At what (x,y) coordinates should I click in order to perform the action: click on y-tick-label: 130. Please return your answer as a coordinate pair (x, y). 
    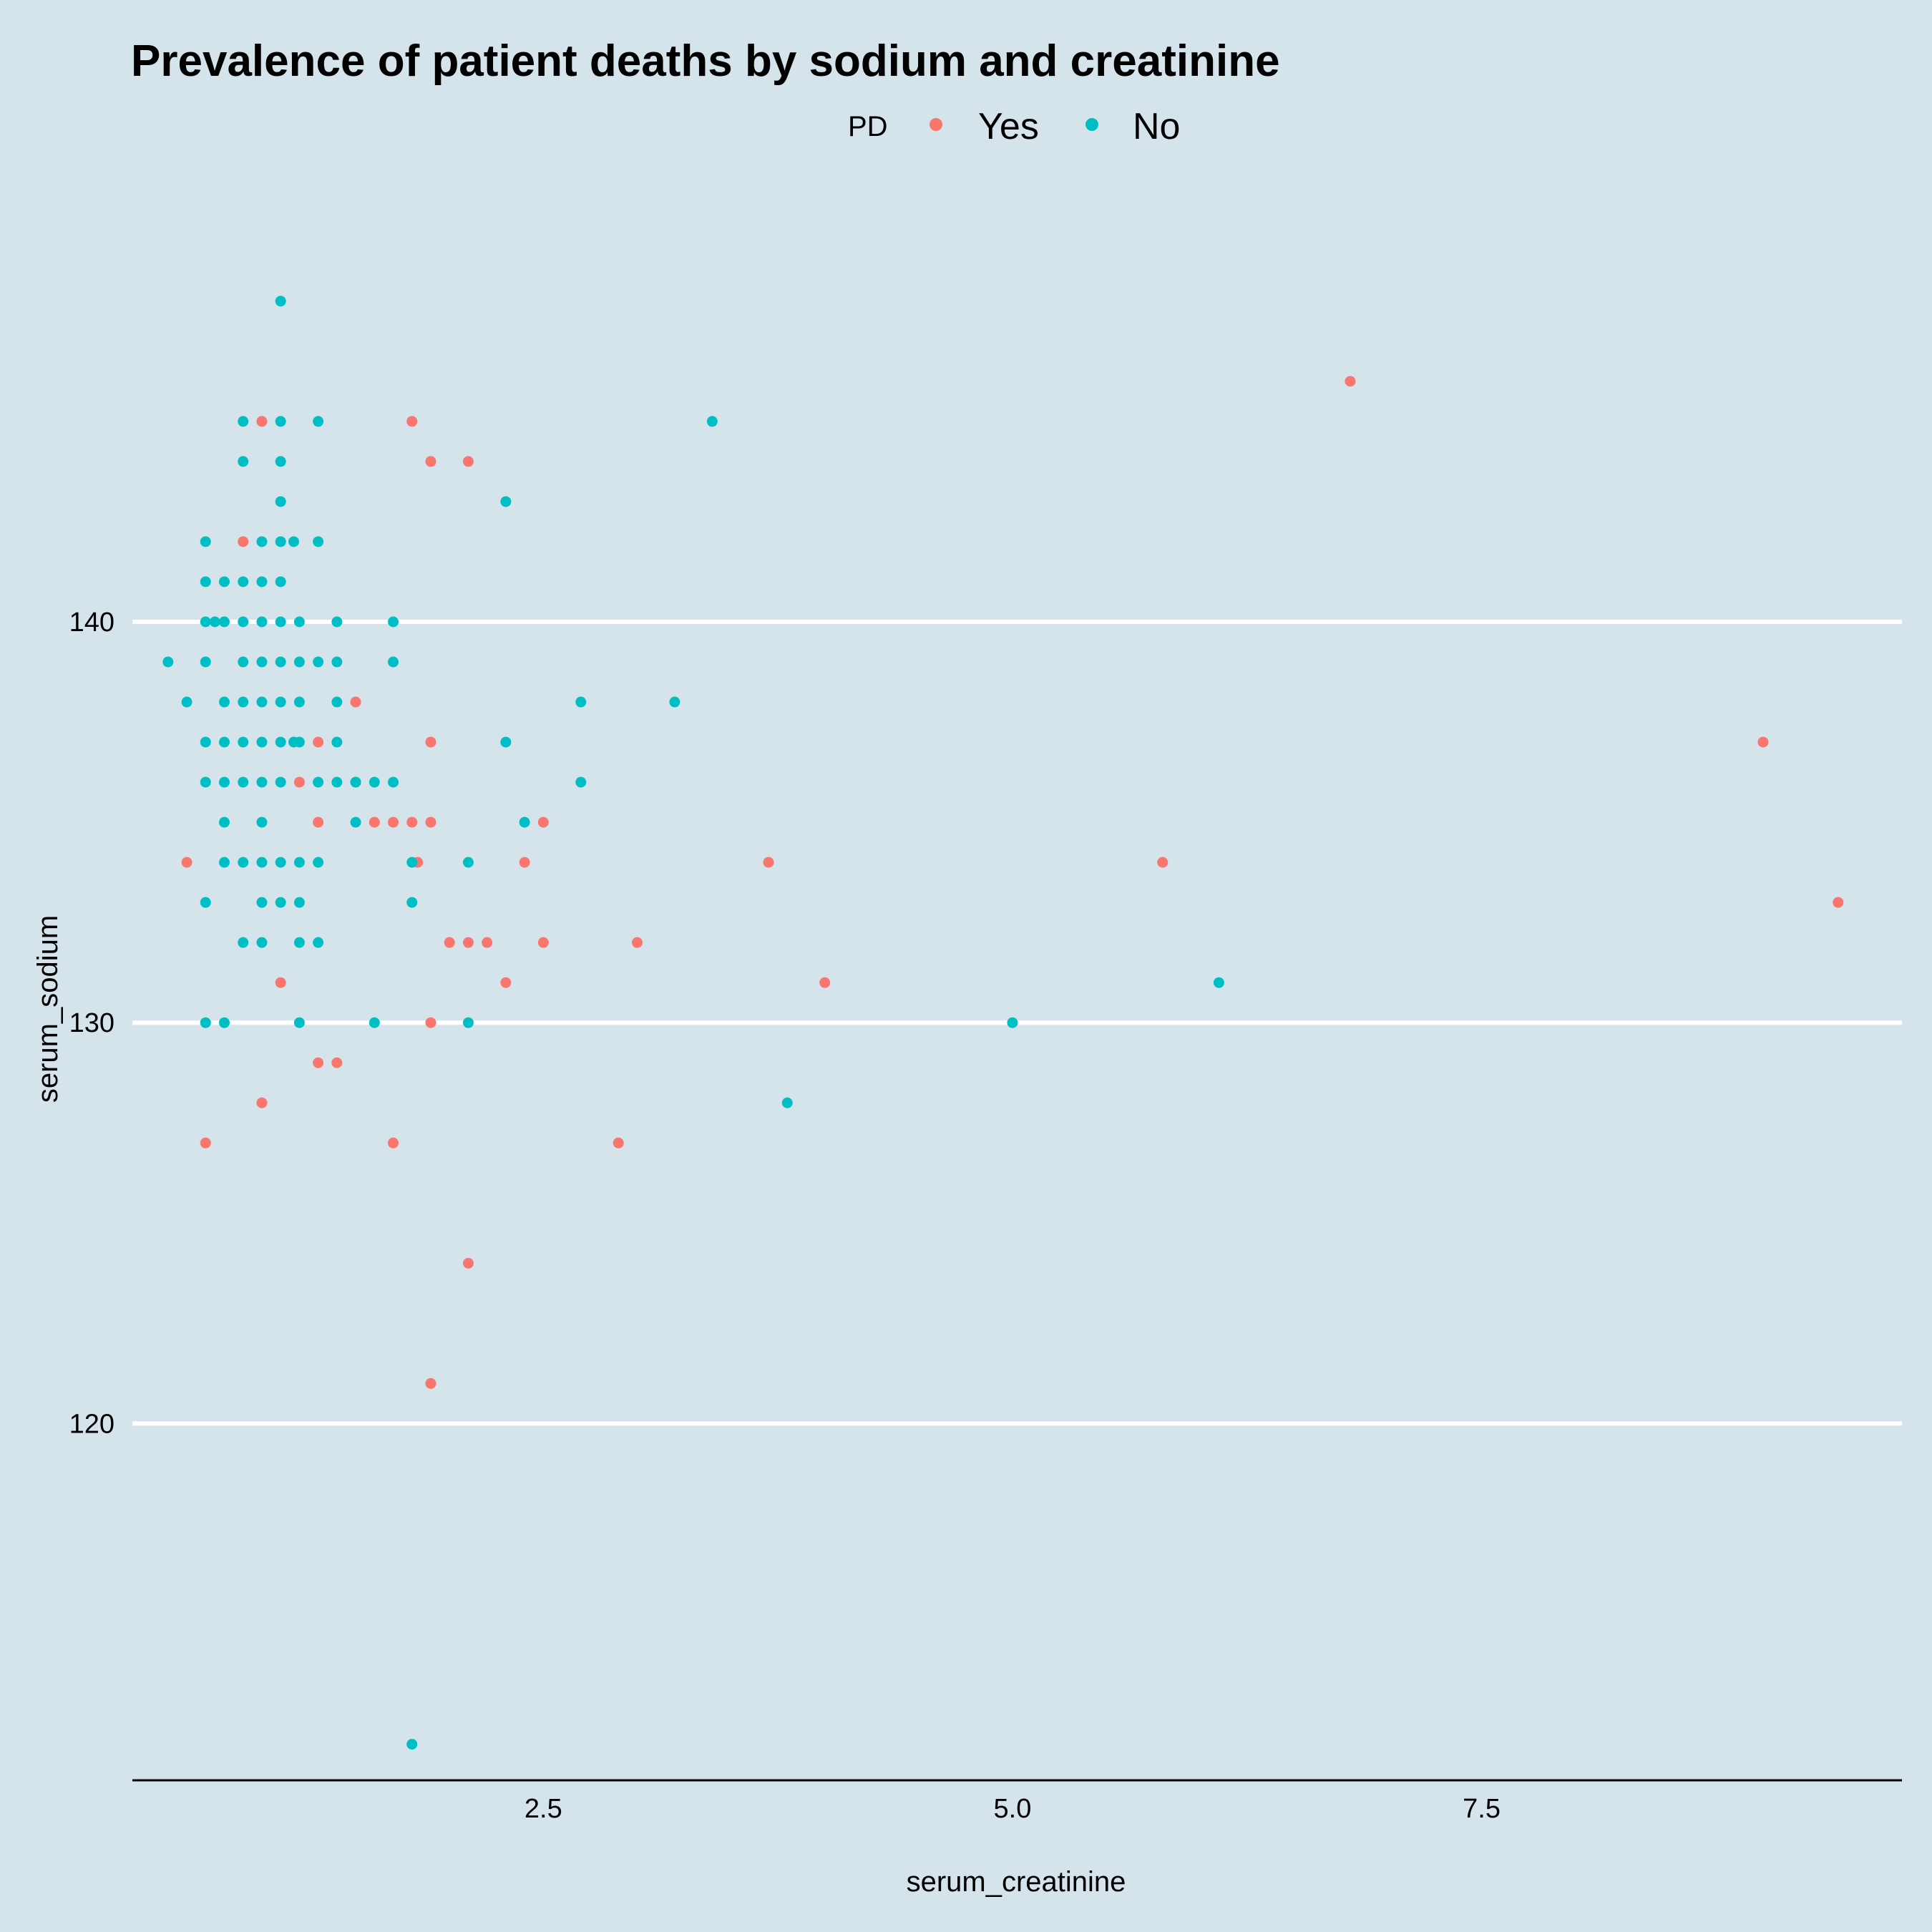
    Looking at the image, I should click on (91, 1023).